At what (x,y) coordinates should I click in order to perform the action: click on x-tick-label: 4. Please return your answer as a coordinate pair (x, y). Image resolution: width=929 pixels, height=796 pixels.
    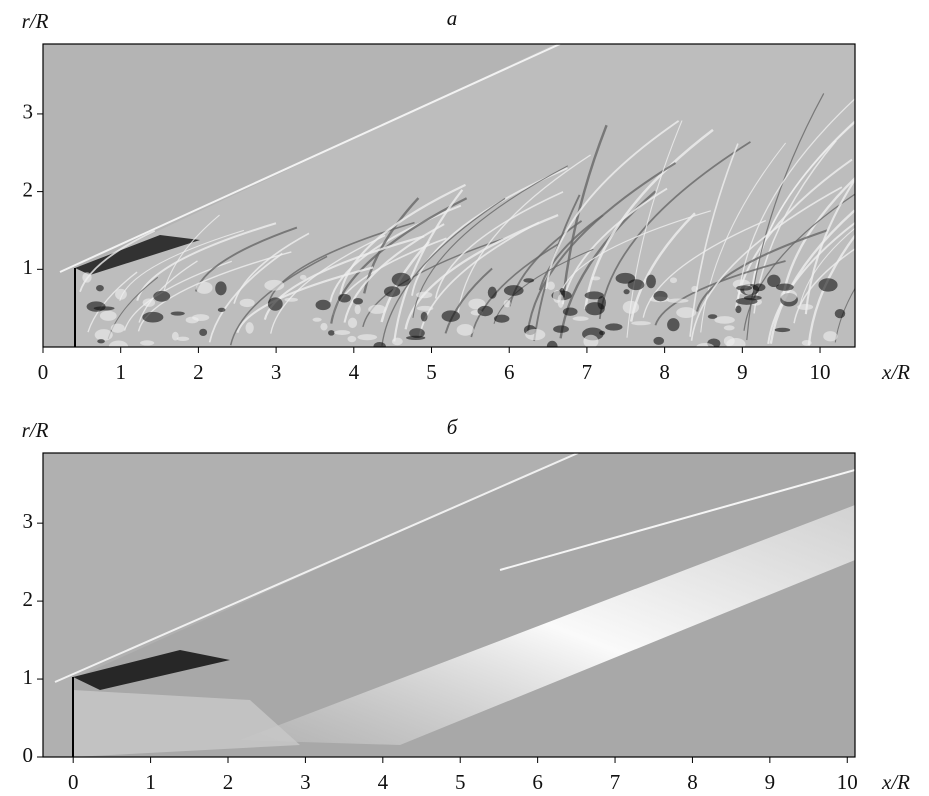
    Looking at the image, I should click on (383, 782).